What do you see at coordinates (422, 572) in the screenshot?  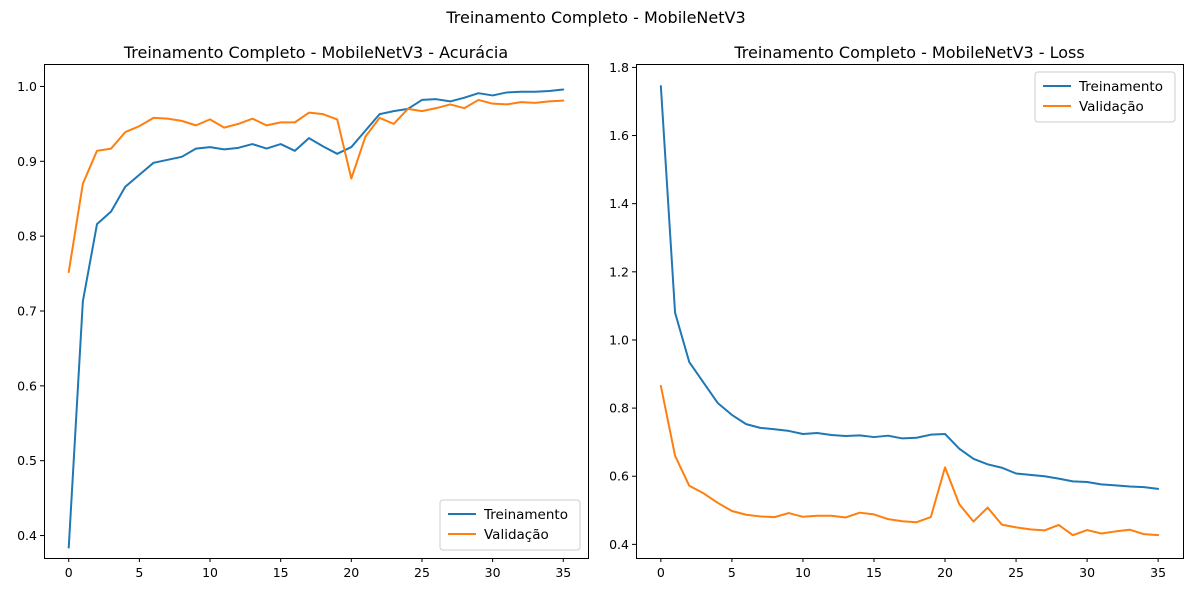 I see `chart1-xtick-label: 25` at bounding box center [422, 572].